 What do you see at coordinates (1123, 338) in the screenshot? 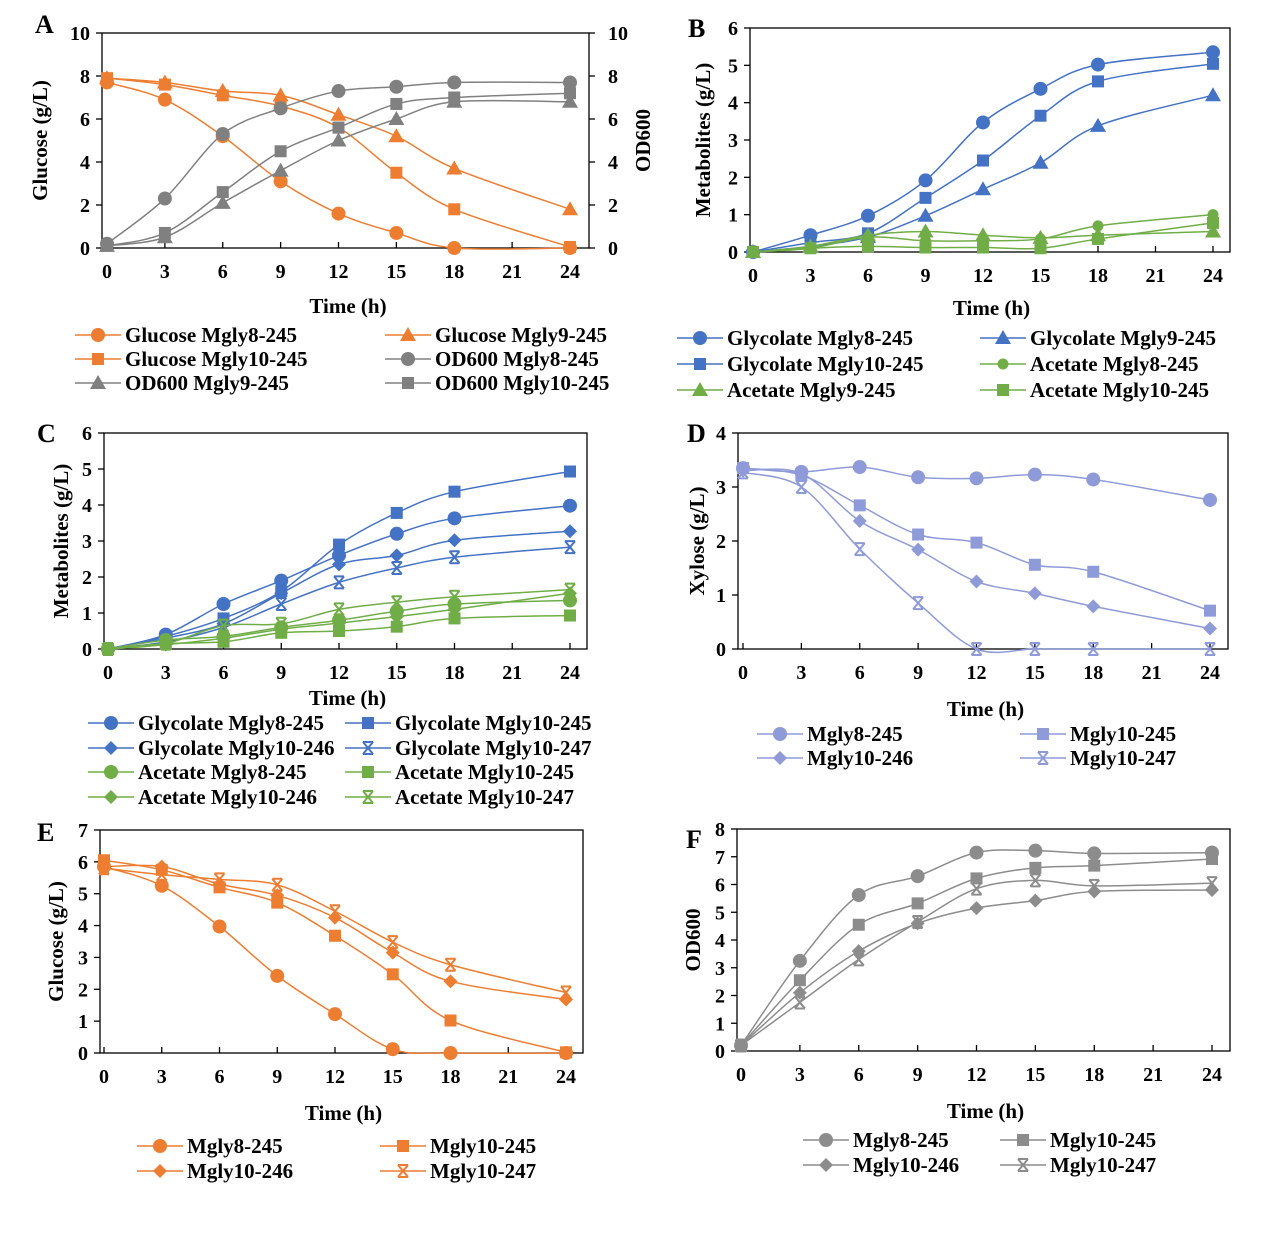
I see `legend-label: Glycolate Mgly9-245` at bounding box center [1123, 338].